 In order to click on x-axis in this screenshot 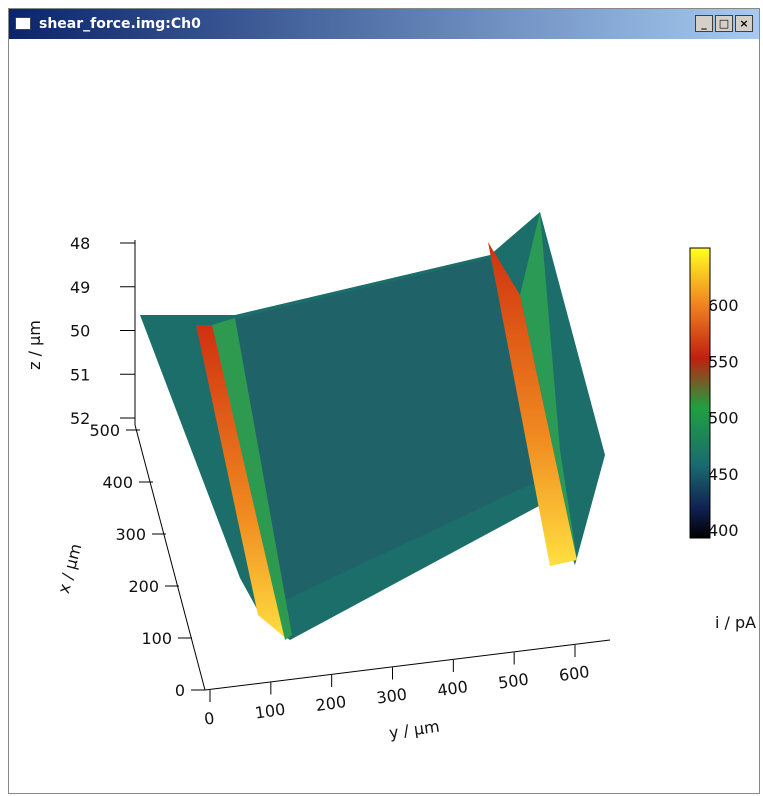, I will do `click(170, 557)`.